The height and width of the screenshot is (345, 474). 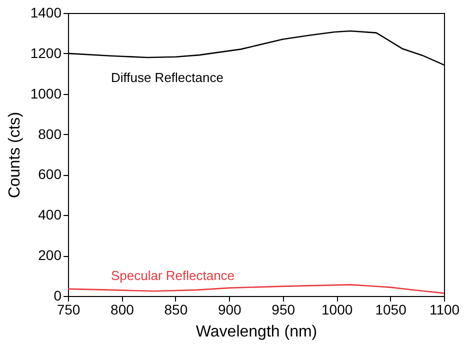 I want to click on x-tick-label: 1050, so click(x=391, y=310).